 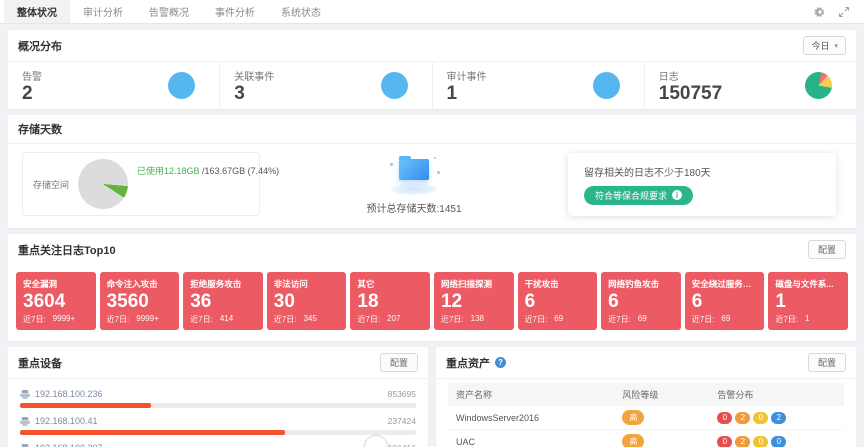 What do you see at coordinates (779, 417) in the screenshot?
I see `alert-badge-low: 2` at bounding box center [779, 417].